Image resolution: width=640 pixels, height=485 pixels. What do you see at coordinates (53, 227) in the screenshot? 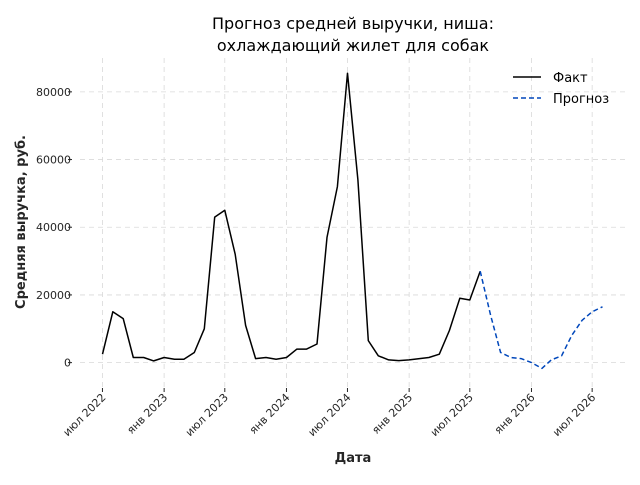
I see `y-tick-label: 40000` at bounding box center [53, 227].